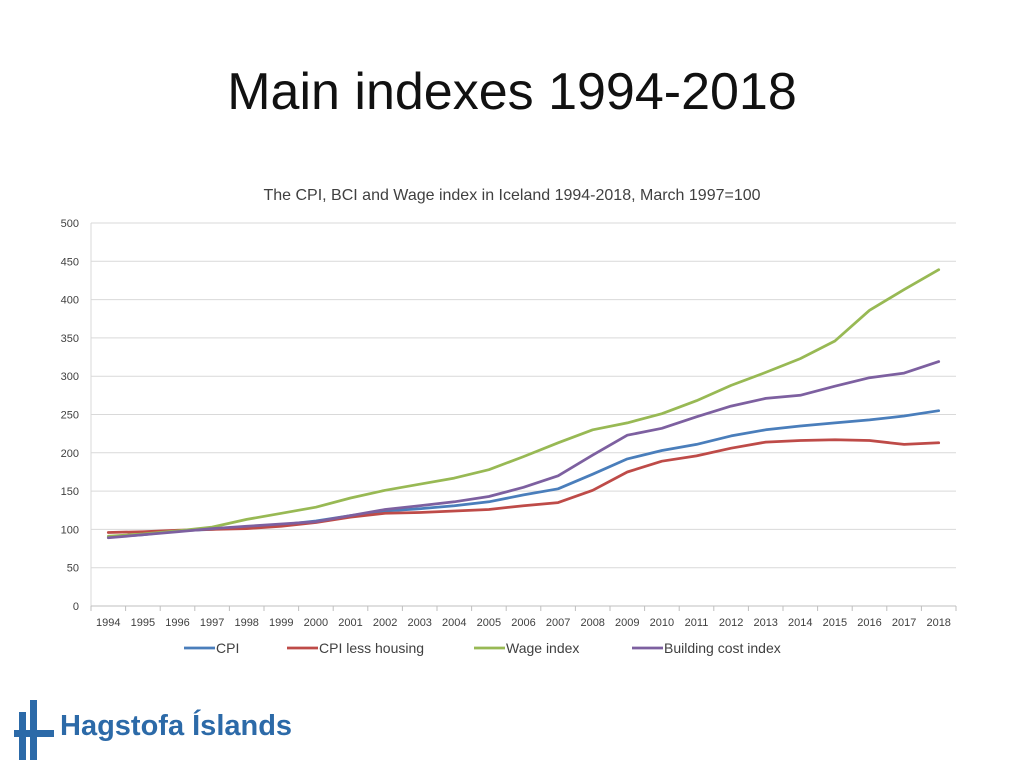  What do you see at coordinates (246, 623) in the screenshot?
I see `x-tick-label: 1998` at bounding box center [246, 623].